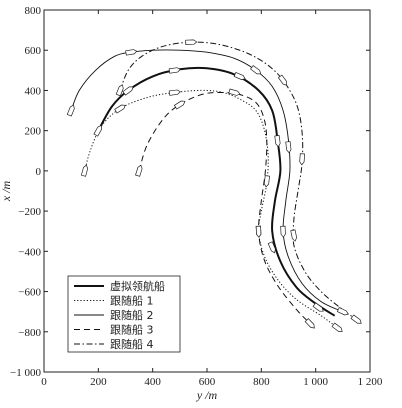 This screenshot has height=408, width=402. Describe the element at coordinates (98, 382) in the screenshot. I see `x-tick-label: 200` at that location.